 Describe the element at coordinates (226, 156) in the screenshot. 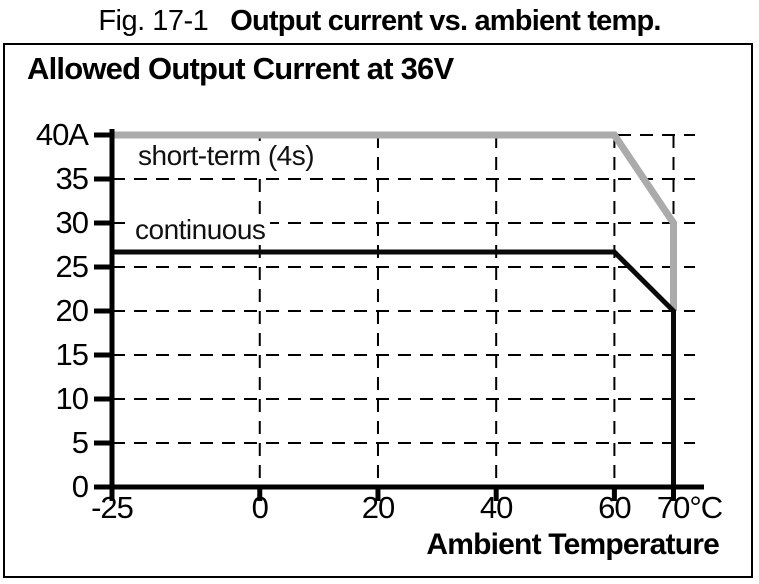

I see `series-label-short-term: short-term (4s)` at that location.